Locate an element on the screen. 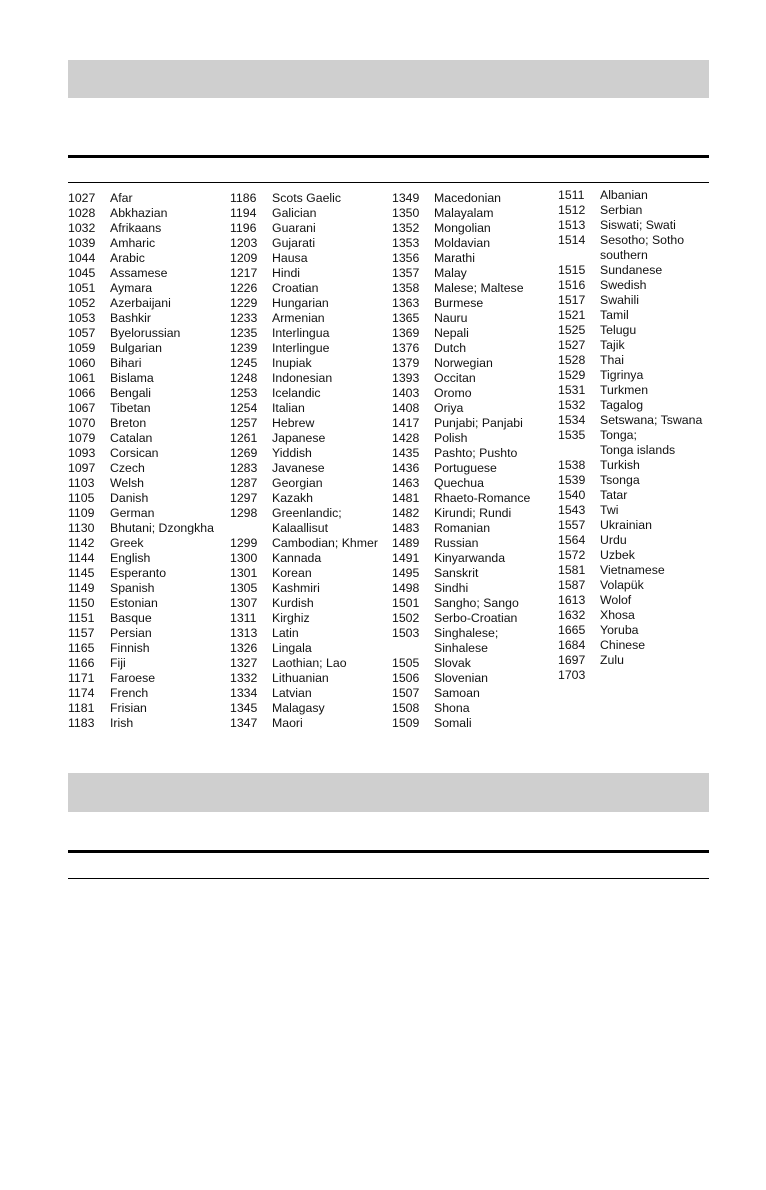 This screenshot has height=1190, width=766. language-code-row: 1482 Kirundi; Rundi is located at coordinates (461, 513).